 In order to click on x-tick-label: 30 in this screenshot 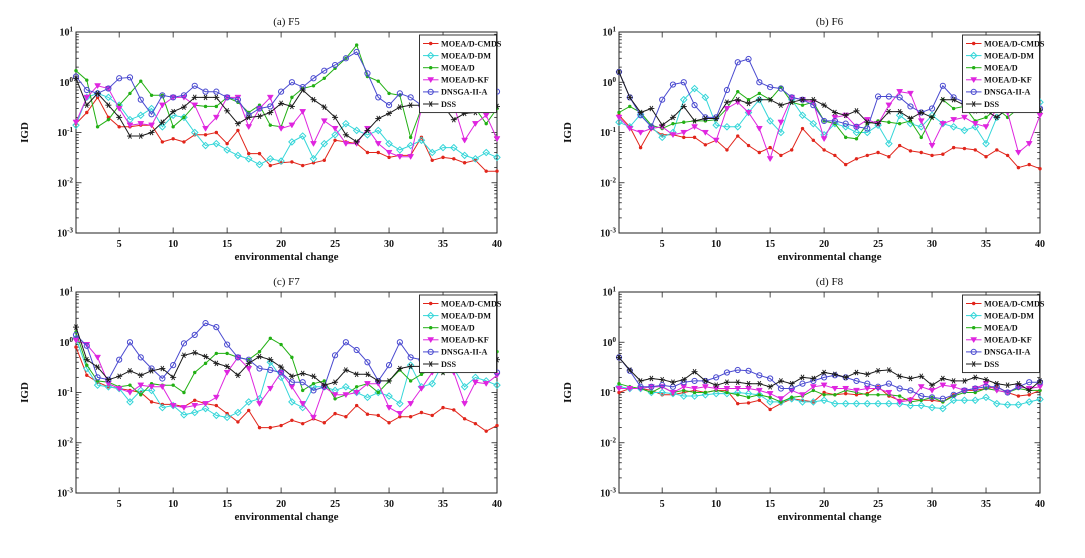, I will do `click(389, 244)`.